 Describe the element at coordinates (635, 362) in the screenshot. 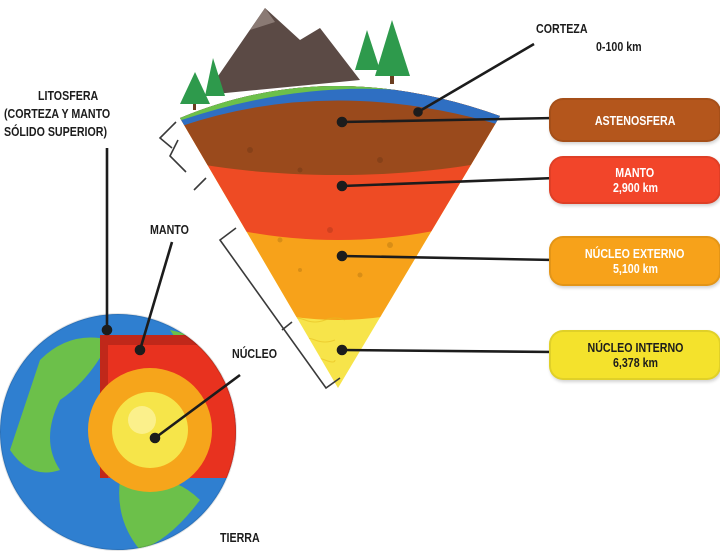

I see `layer-depth: 6,378 km` at that location.